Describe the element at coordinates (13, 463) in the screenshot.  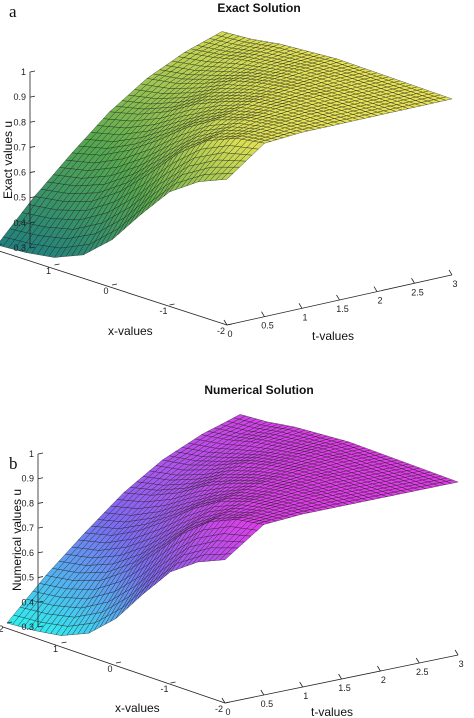
I see `panel-label-b: b` at that location.